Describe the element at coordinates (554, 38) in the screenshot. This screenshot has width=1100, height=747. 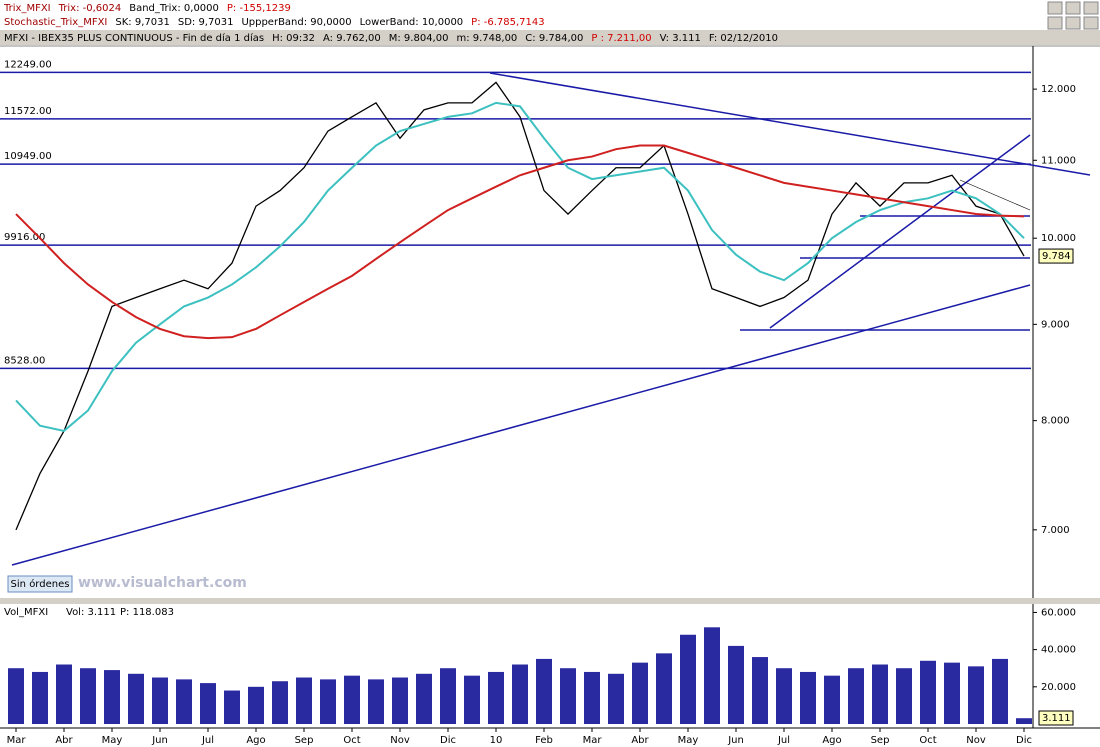
I see `header-item: C: 9.784,00` at that location.